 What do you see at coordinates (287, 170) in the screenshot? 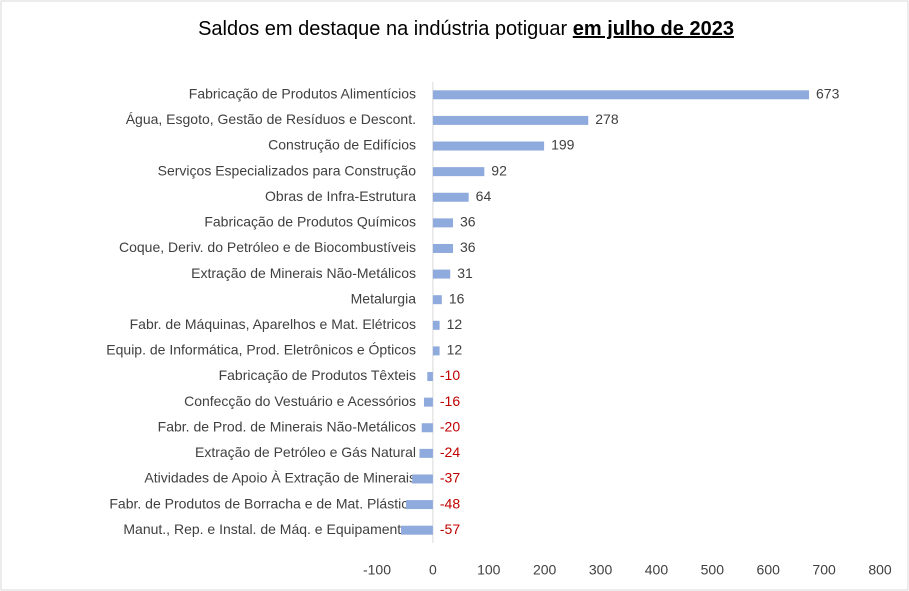
I see `y-tick-label: Serviços Especializados para Construção` at bounding box center [287, 170].